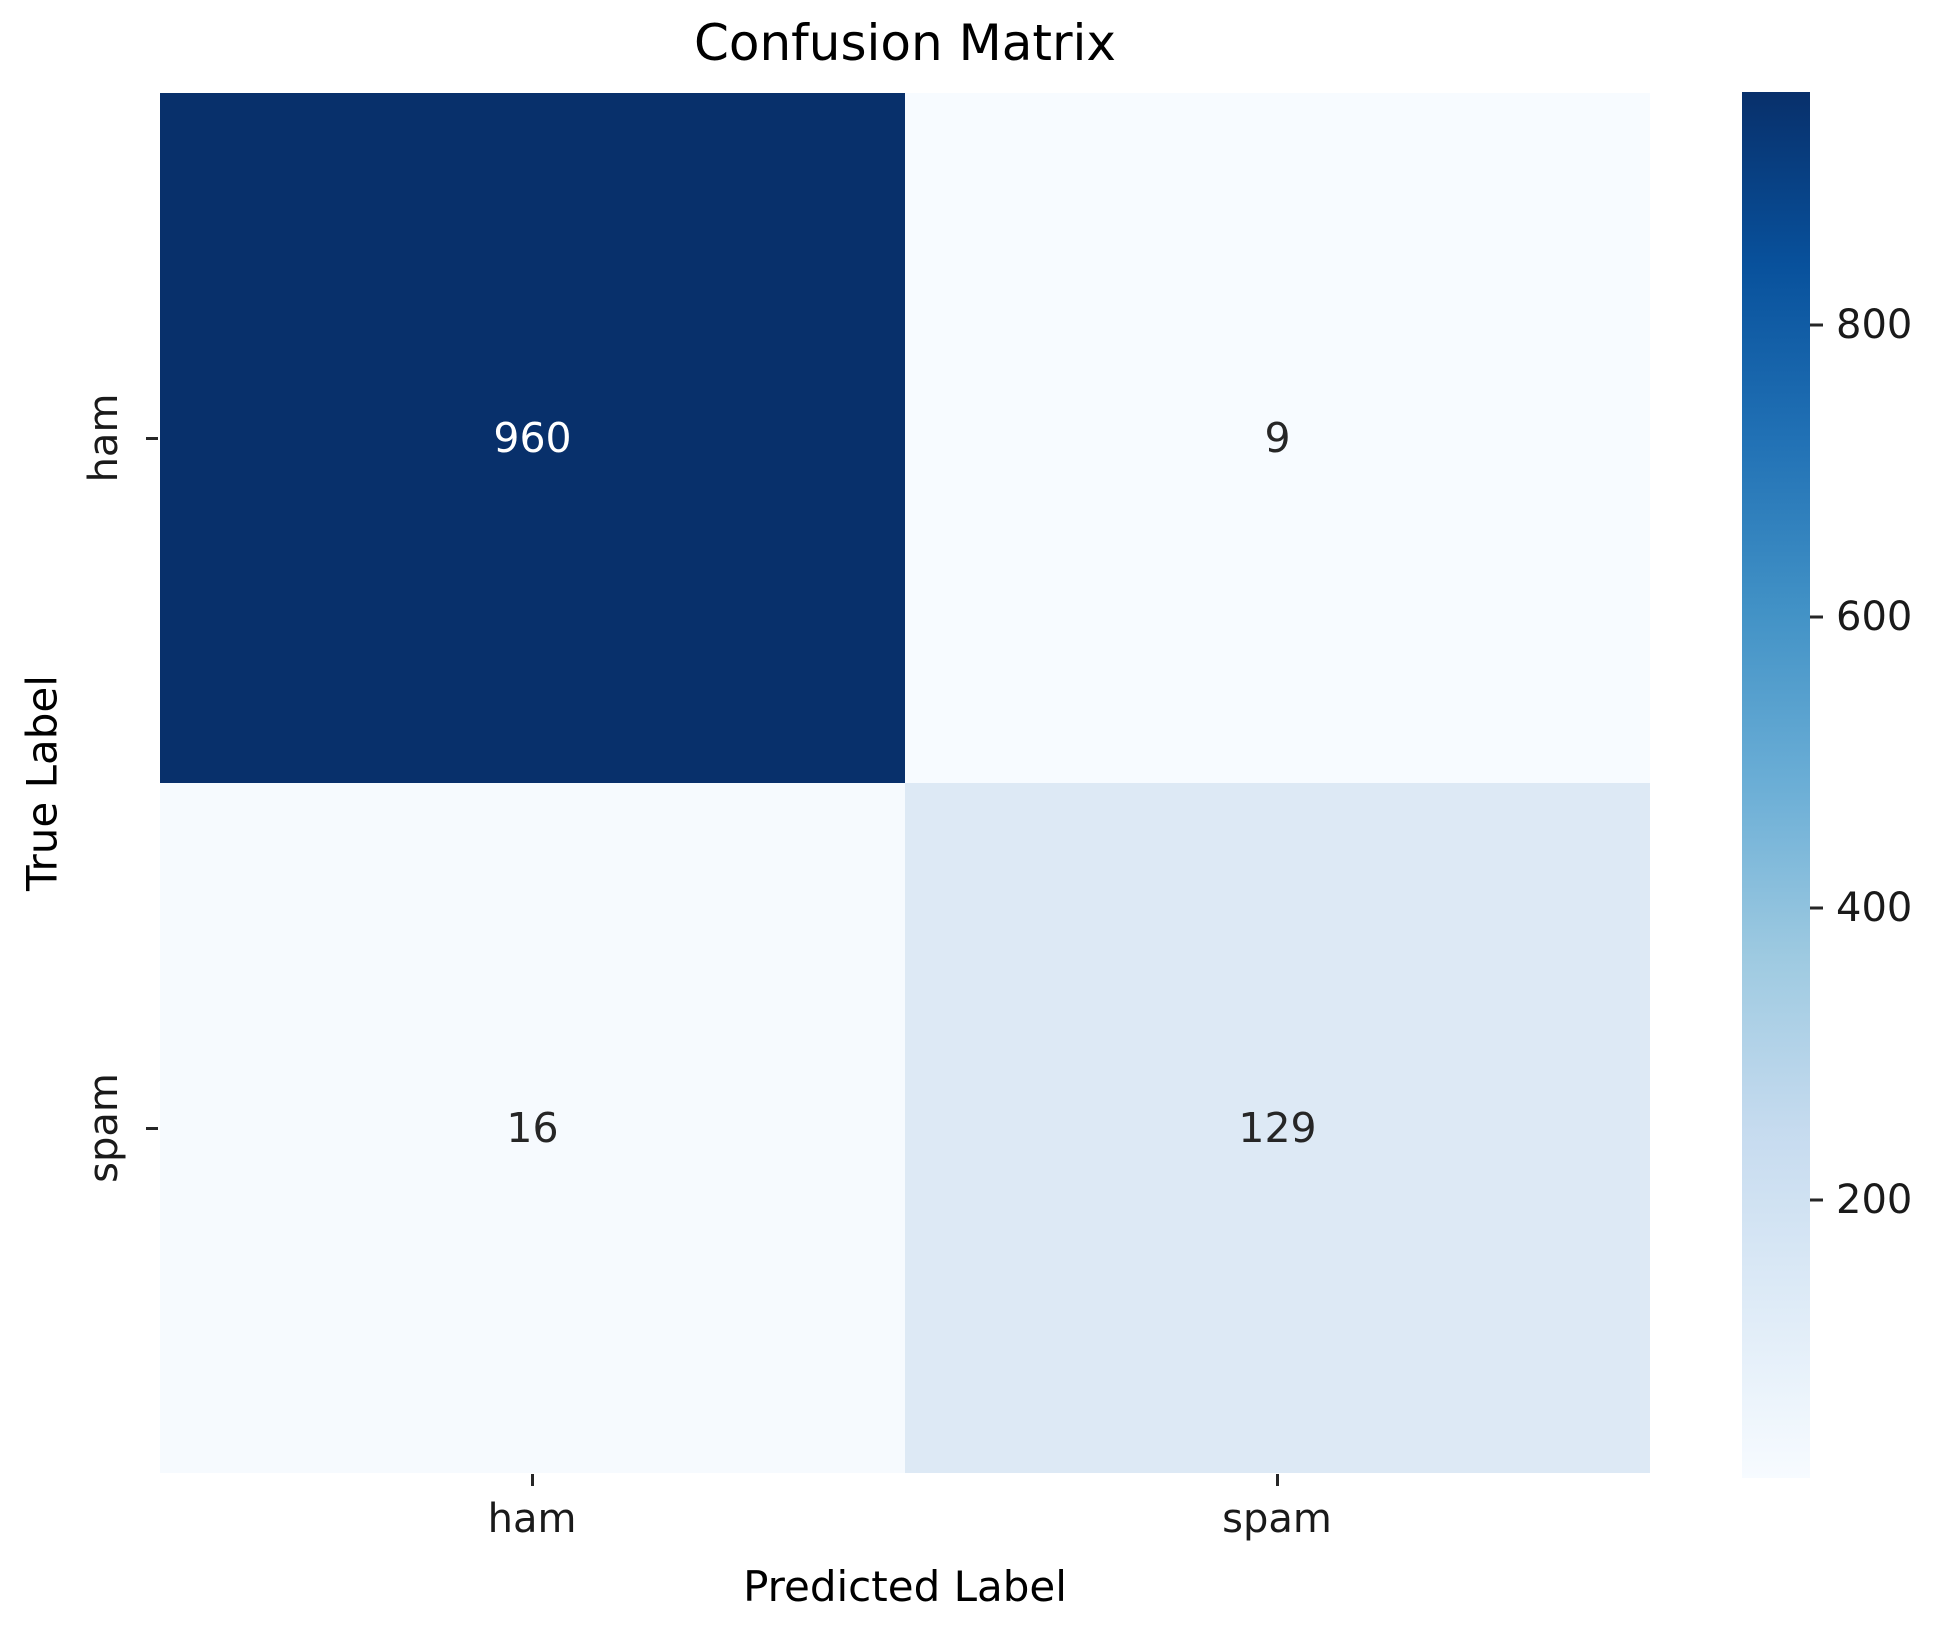 Image resolution: width=1948 pixels, height=1638 pixels. What do you see at coordinates (104, 1128) in the screenshot?
I see `y-tick-label-spam: spam` at bounding box center [104, 1128].